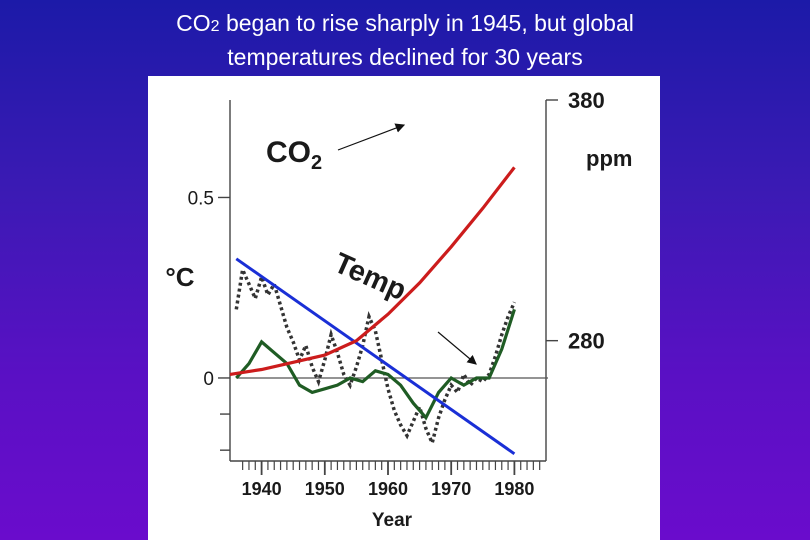  I want to click on x-axis-tick-label: 1960, so click(388, 489).